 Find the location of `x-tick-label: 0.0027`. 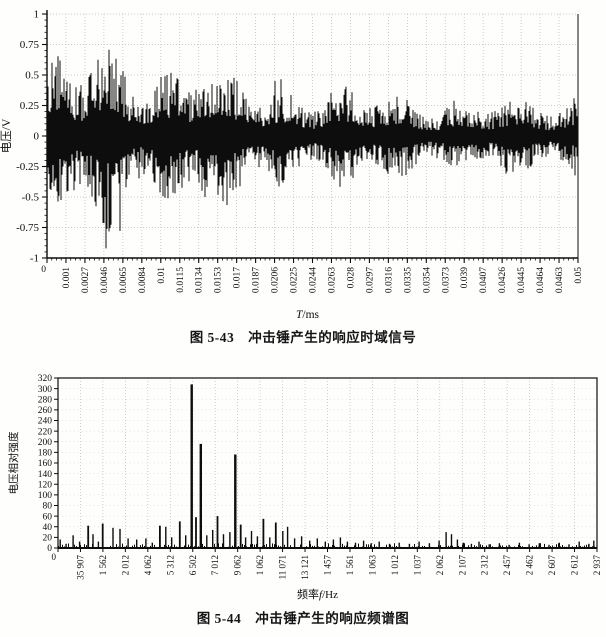

x-tick-label: 0.0027 is located at coordinates (86, 280).